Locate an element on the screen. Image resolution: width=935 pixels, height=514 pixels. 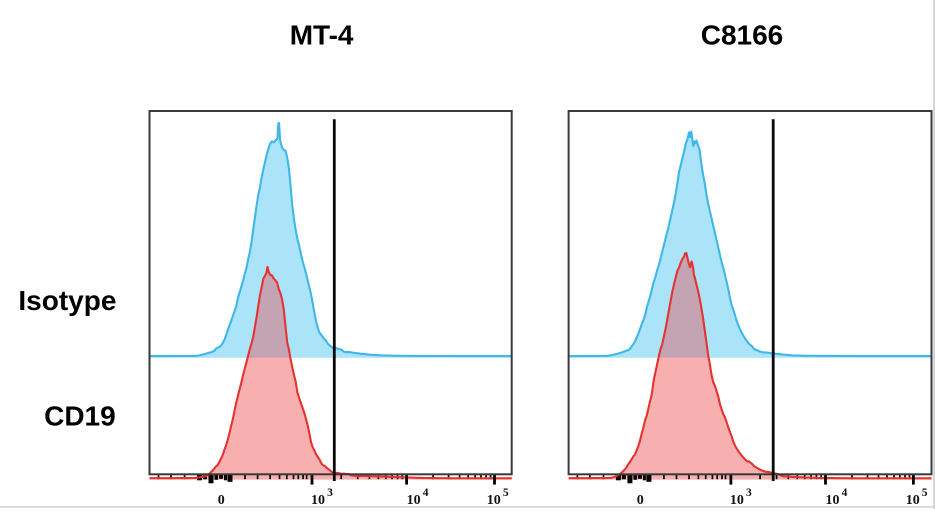
svg-text: C8166 is located at coordinates (742, 35).